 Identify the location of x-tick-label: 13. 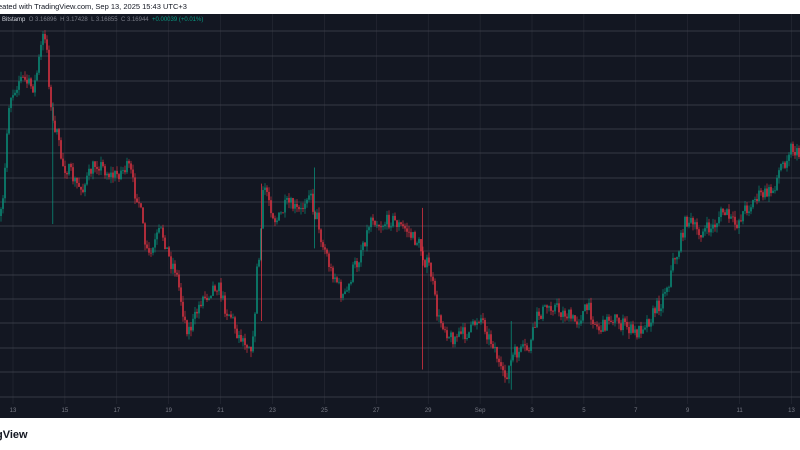
(791, 411).